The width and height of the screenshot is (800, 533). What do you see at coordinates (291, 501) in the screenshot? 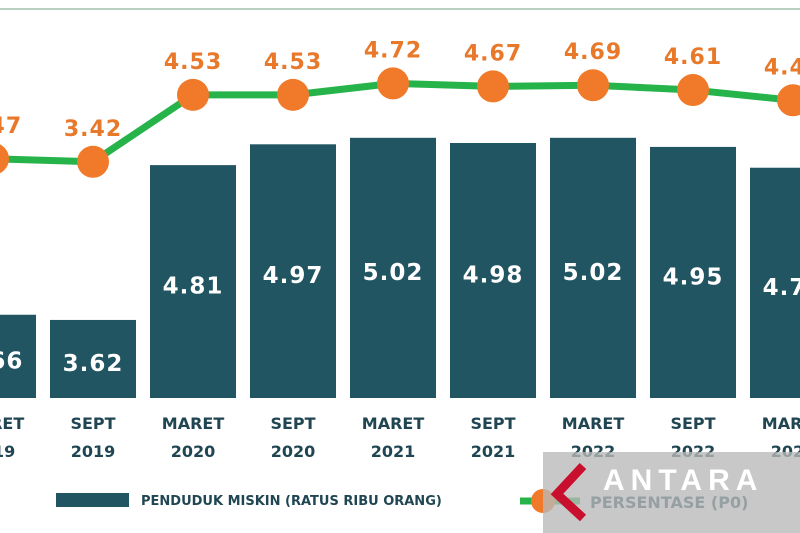
I see `legend-label-bars: PENDUDUK MISKIN (RATUS RIBU ORANG)` at bounding box center [291, 501].